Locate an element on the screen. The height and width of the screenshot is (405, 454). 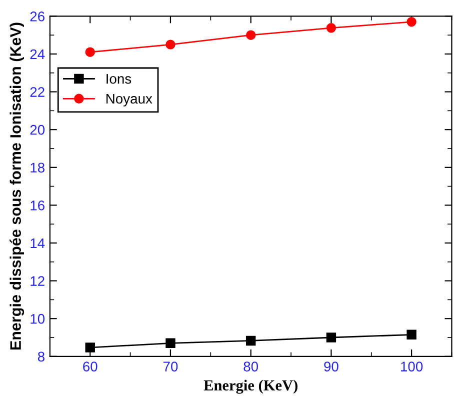
y-tick-label: 24 is located at coordinates (37, 54).